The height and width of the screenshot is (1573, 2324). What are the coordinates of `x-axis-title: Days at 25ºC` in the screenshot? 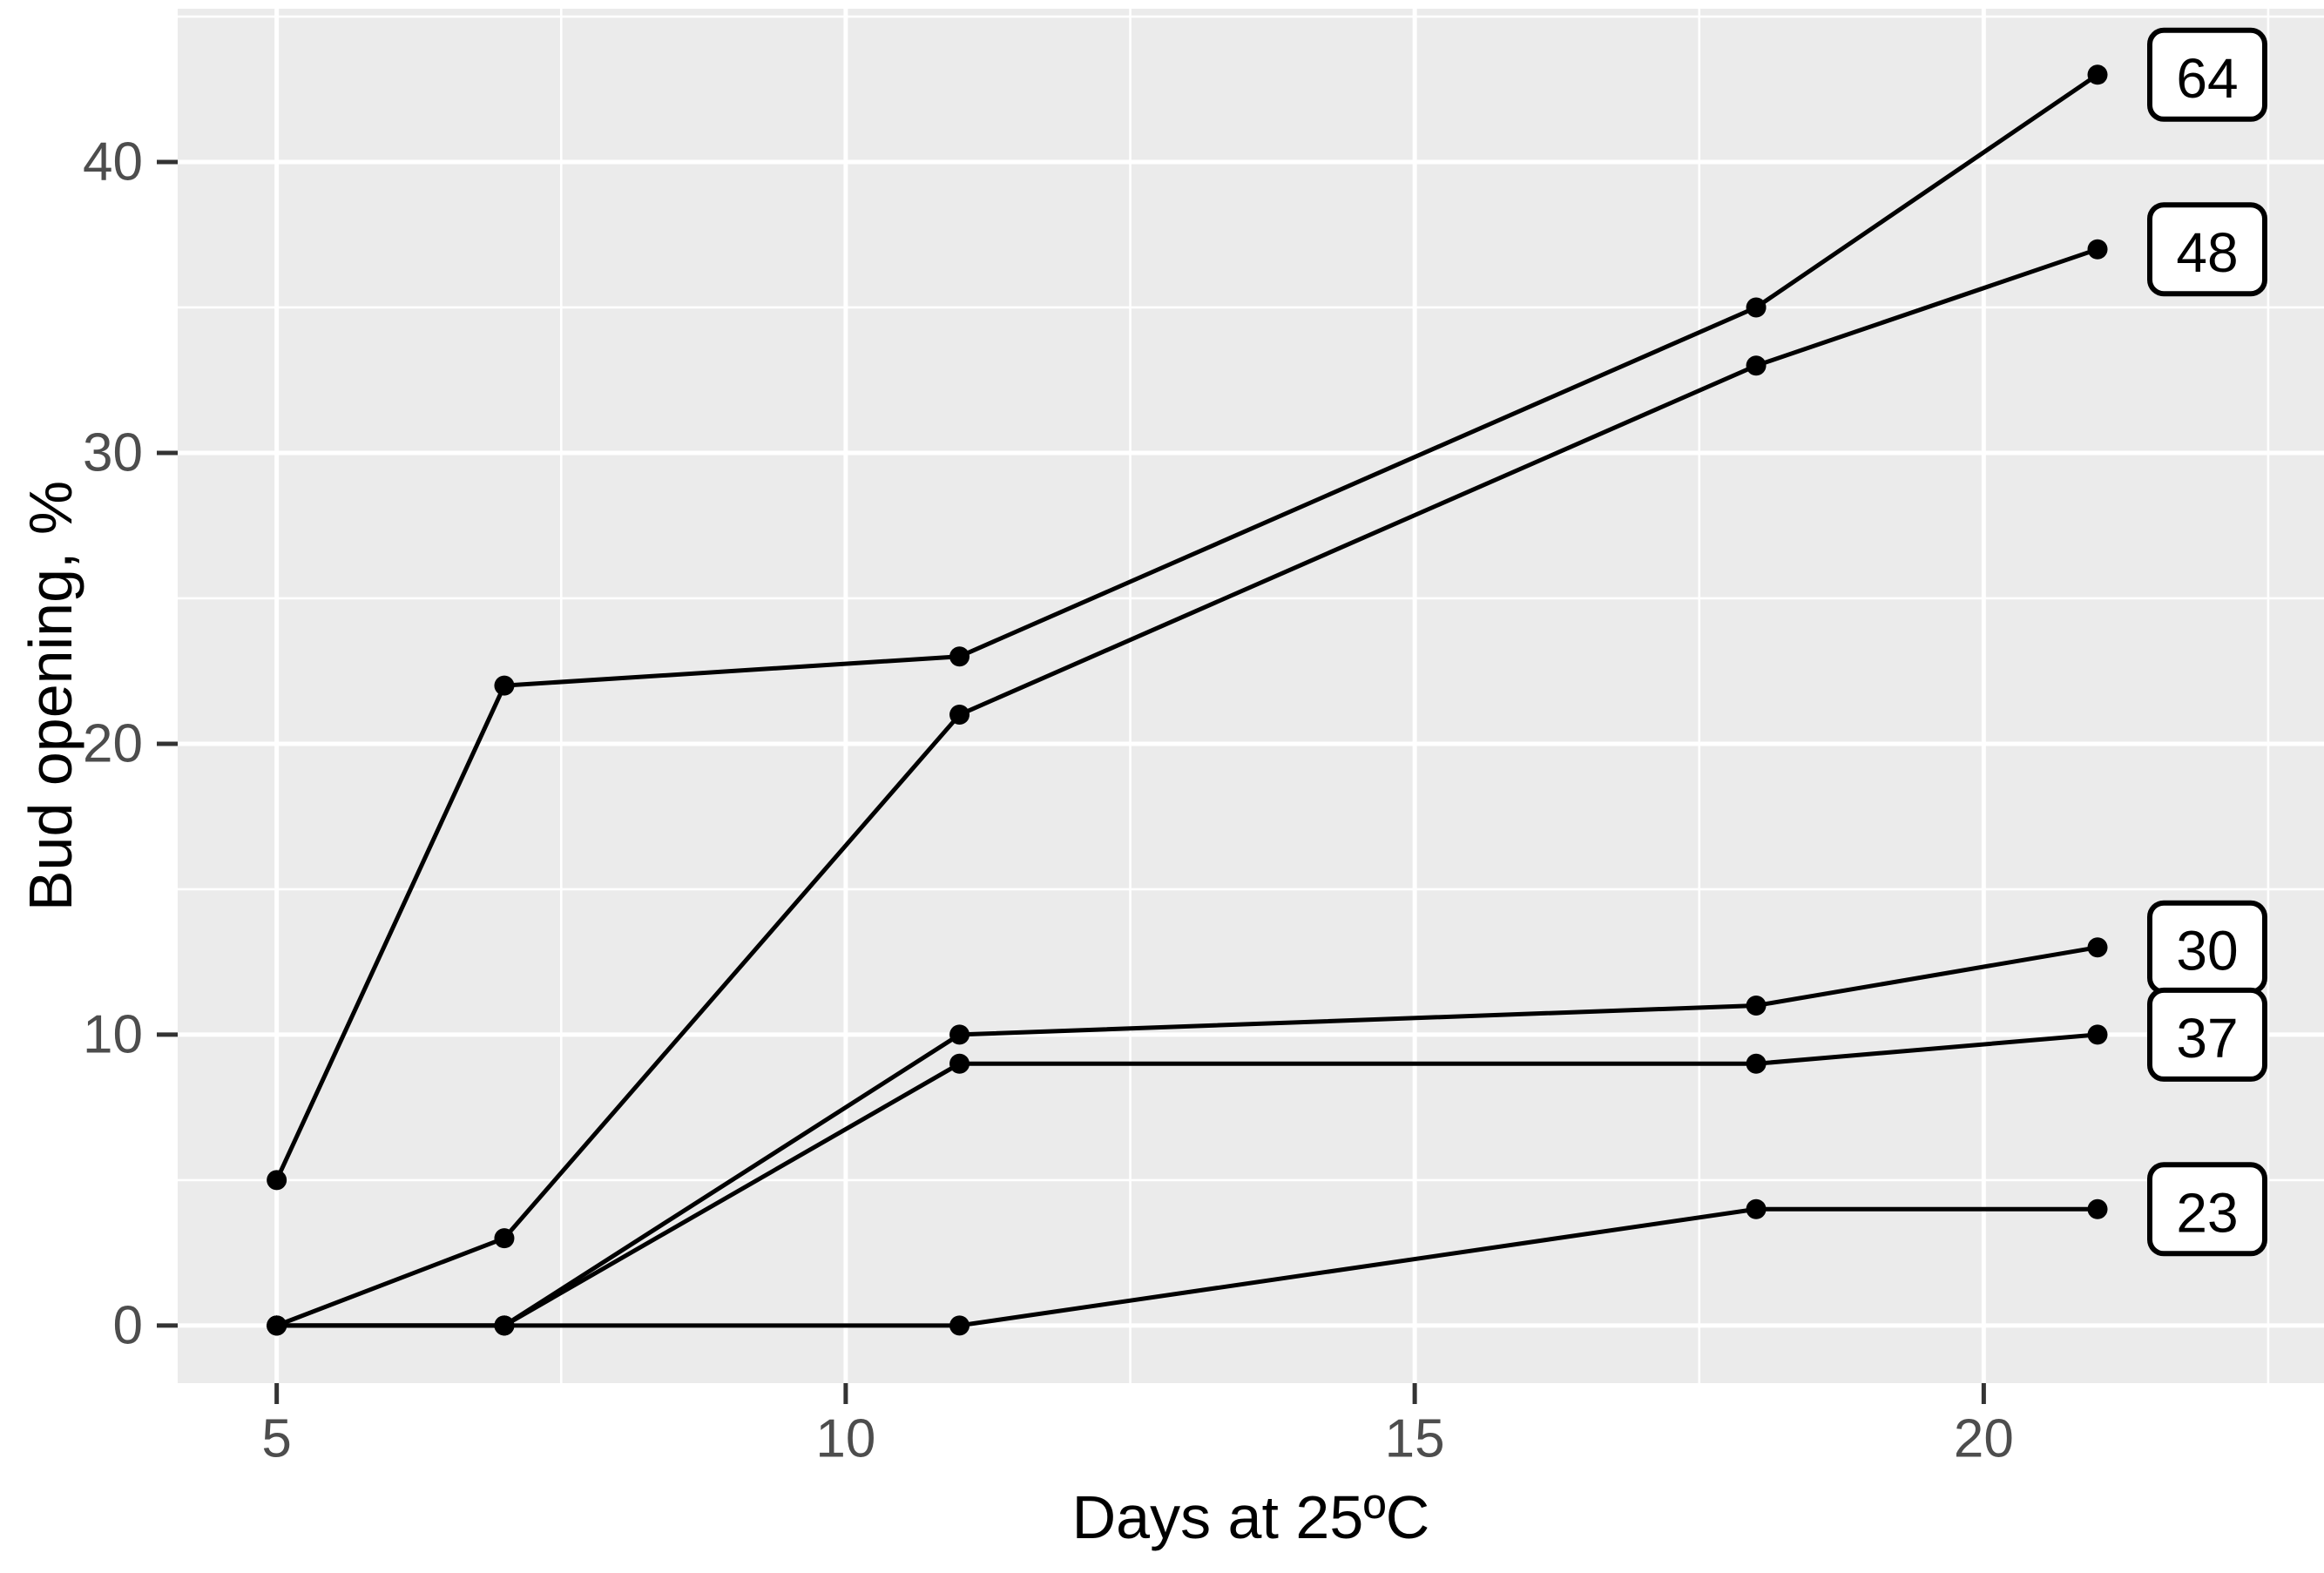 It's located at (1251, 1517).